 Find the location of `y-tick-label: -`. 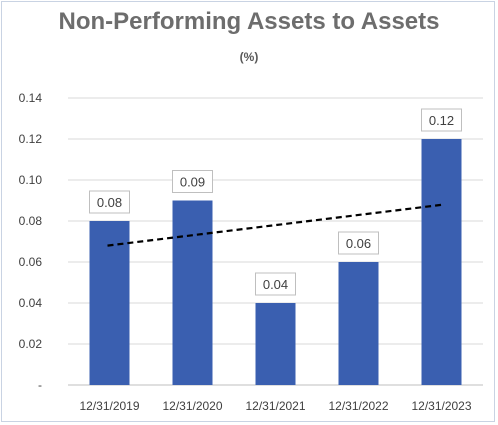

y-tick-label: - is located at coordinates (40, 385).